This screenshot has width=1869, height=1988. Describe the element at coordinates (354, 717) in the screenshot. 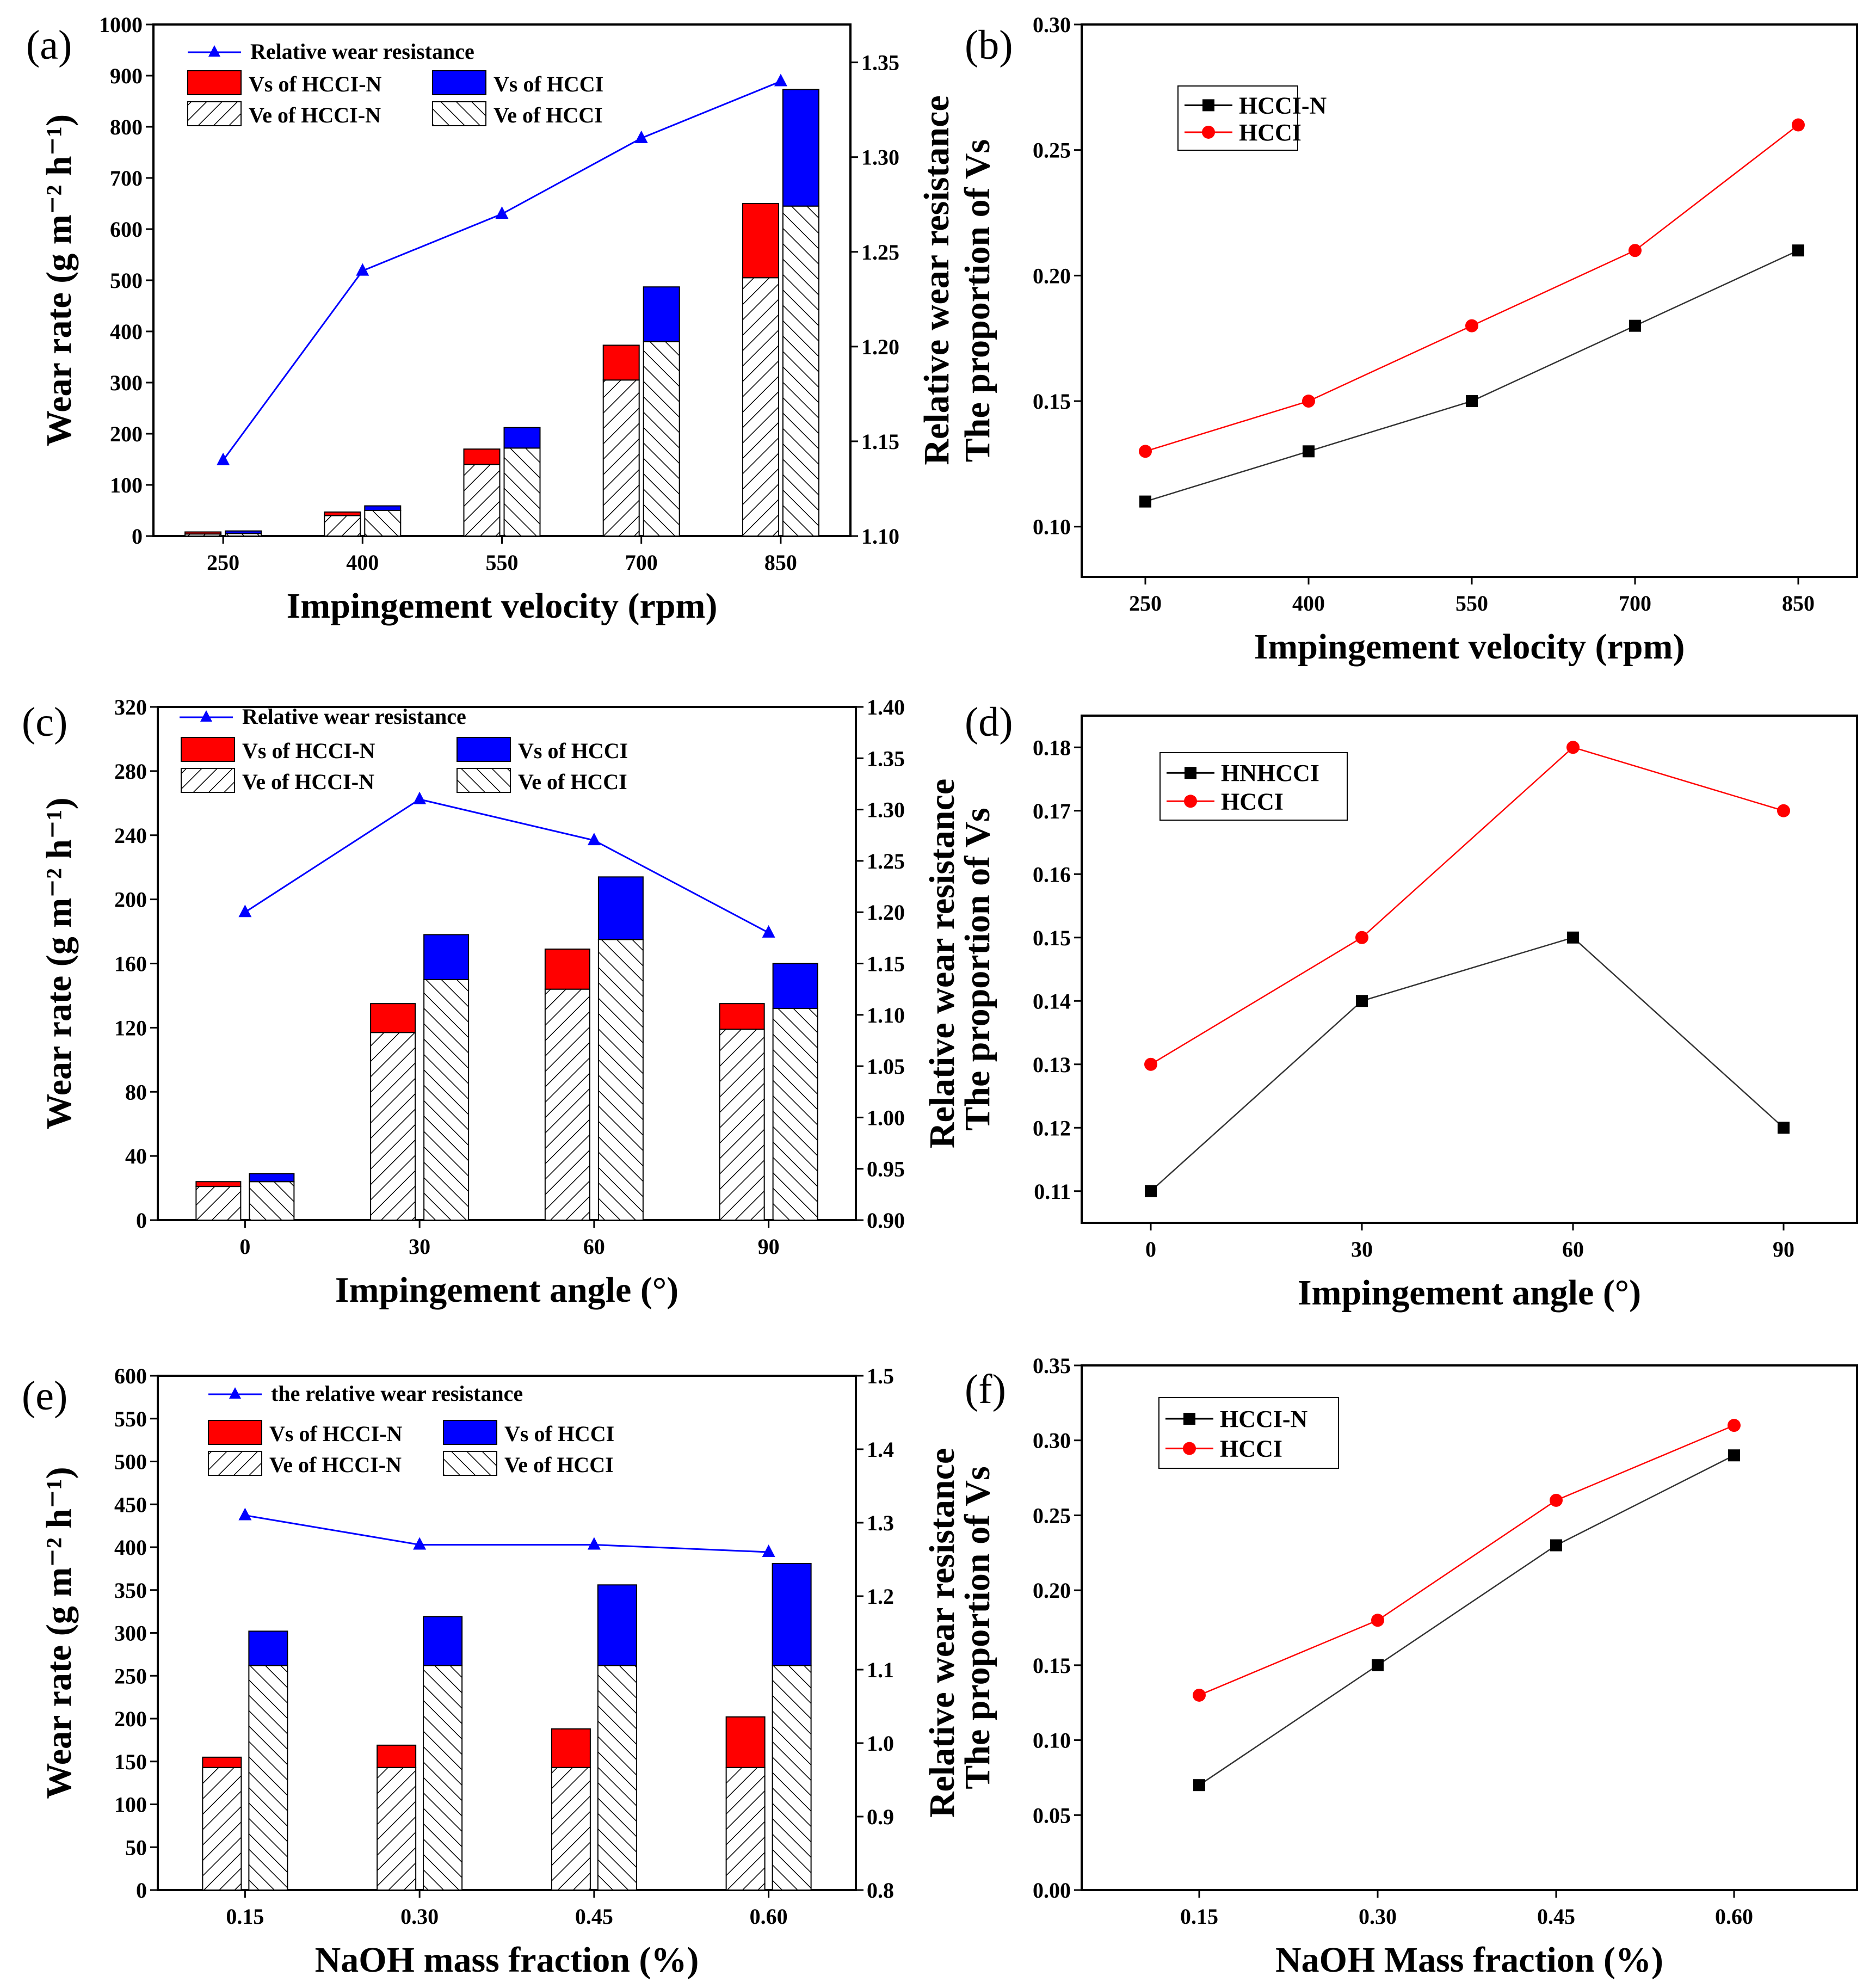

I see `legend-line-label: Relative wear resistance` at that location.